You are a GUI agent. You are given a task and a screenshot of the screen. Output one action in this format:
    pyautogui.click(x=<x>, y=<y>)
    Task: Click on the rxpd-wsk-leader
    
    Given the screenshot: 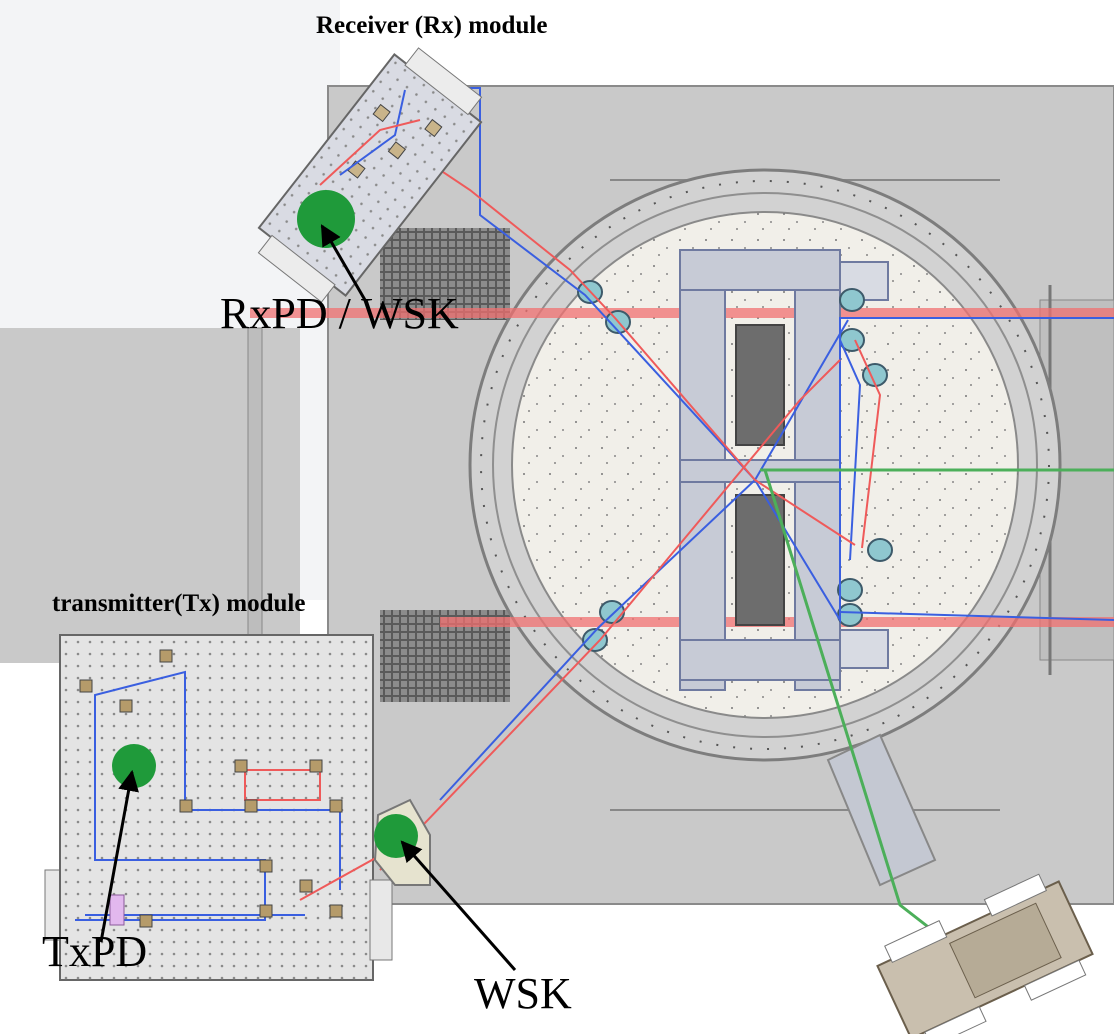 What is the action you would take?
    pyautogui.click(x=343, y=262)
    